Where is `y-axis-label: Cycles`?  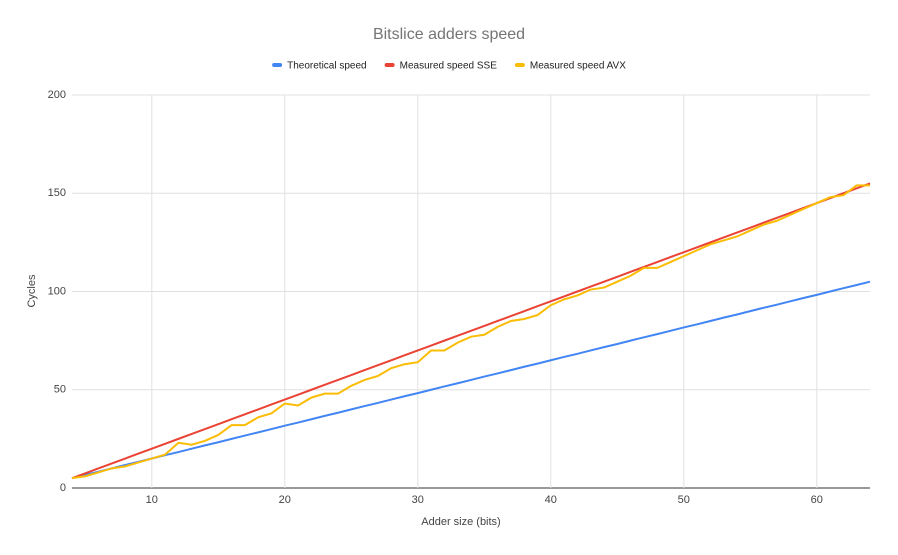
y-axis-label: Cycles is located at coordinates (32, 291).